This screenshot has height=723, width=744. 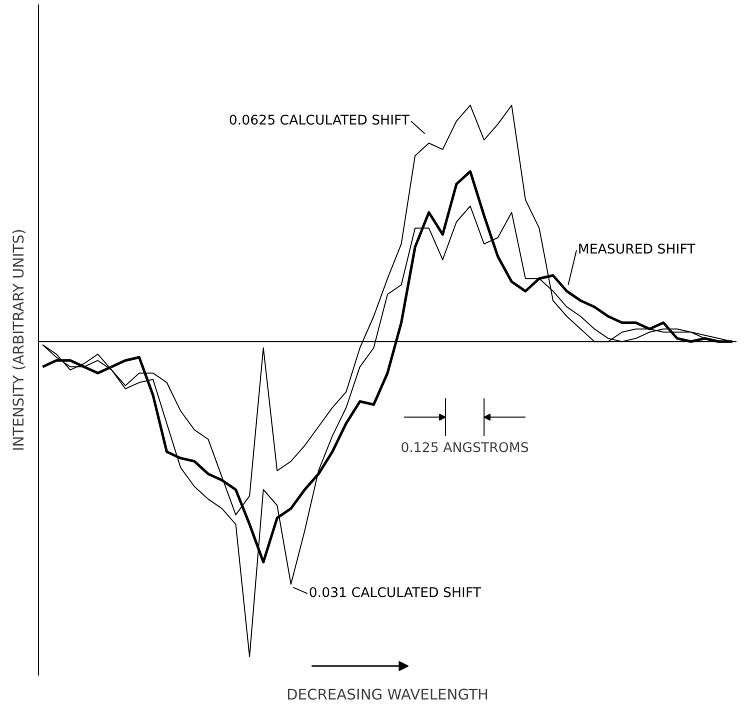 I want to click on y-axis-title: INTENSITY (ARBITRARY UNITS), so click(x=19, y=340).